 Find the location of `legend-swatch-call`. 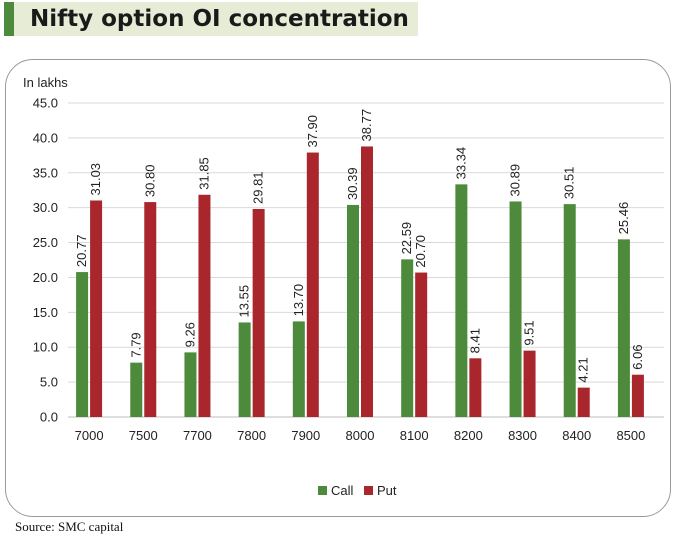

legend-swatch-call is located at coordinates (322, 490).